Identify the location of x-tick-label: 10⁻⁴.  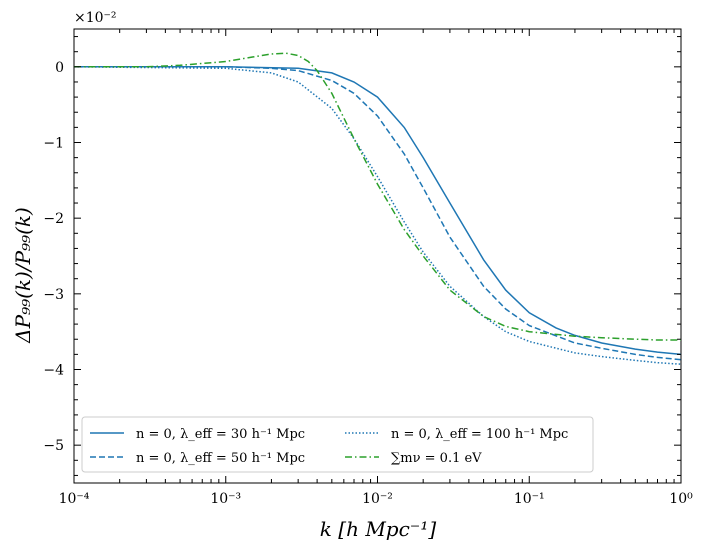
(74, 499).